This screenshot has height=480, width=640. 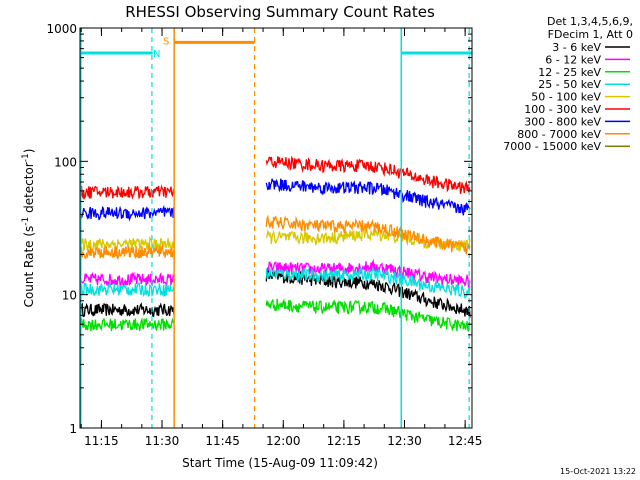 What do you see at coordinates (127, 213) in the screenshot?
I see `series-300-800-before` at bounding box center [127, 213].